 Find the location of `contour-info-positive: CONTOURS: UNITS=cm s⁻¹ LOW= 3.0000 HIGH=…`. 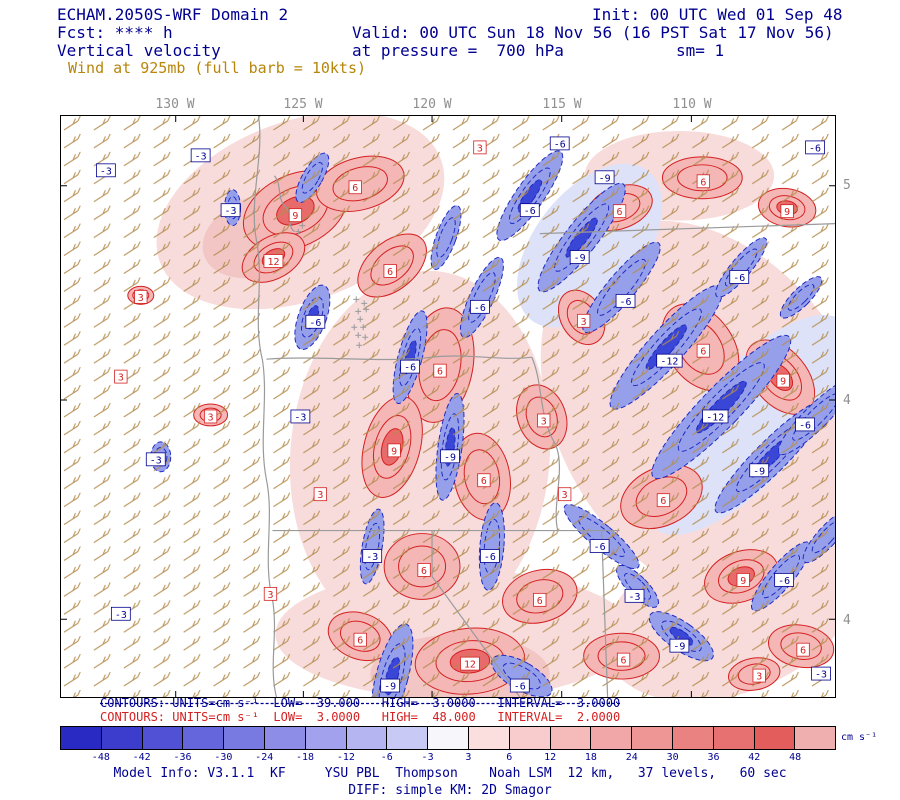

contour-info-positive: CONTOURS: UNITS=cm s⁻¹ LOW= 3.0000 HIGH=… is located at coordinates (360, 717).